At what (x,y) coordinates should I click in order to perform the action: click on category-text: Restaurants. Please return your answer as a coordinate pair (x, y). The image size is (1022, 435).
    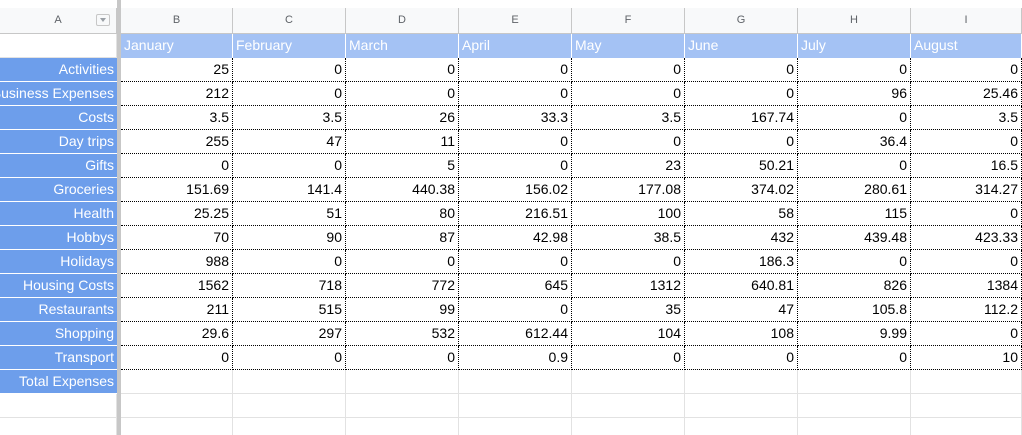
    Looking at the image, I should click on (76, 309).